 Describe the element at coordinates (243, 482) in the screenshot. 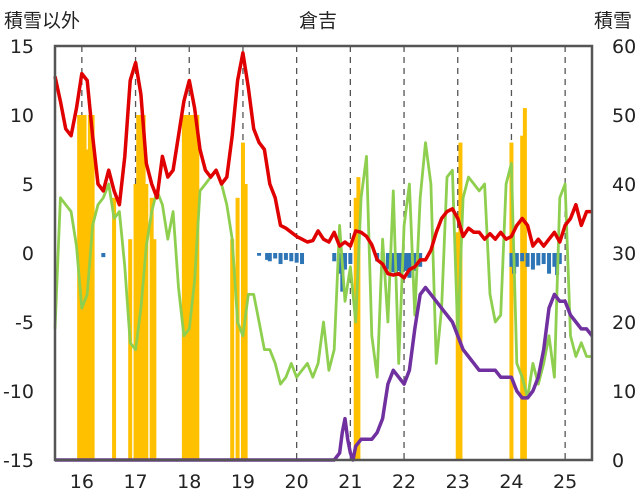

I see `x-tick-label: 19` at that location.